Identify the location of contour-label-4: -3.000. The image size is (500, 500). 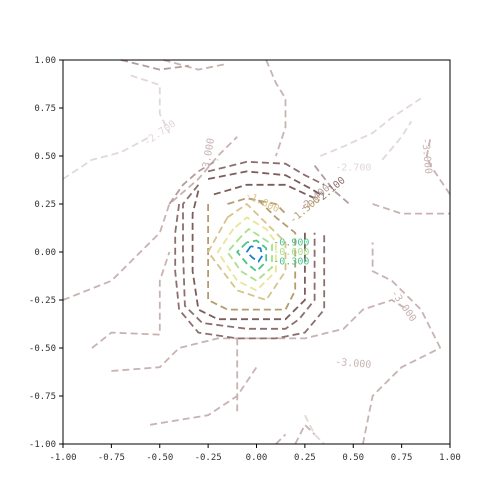
(403, 306).